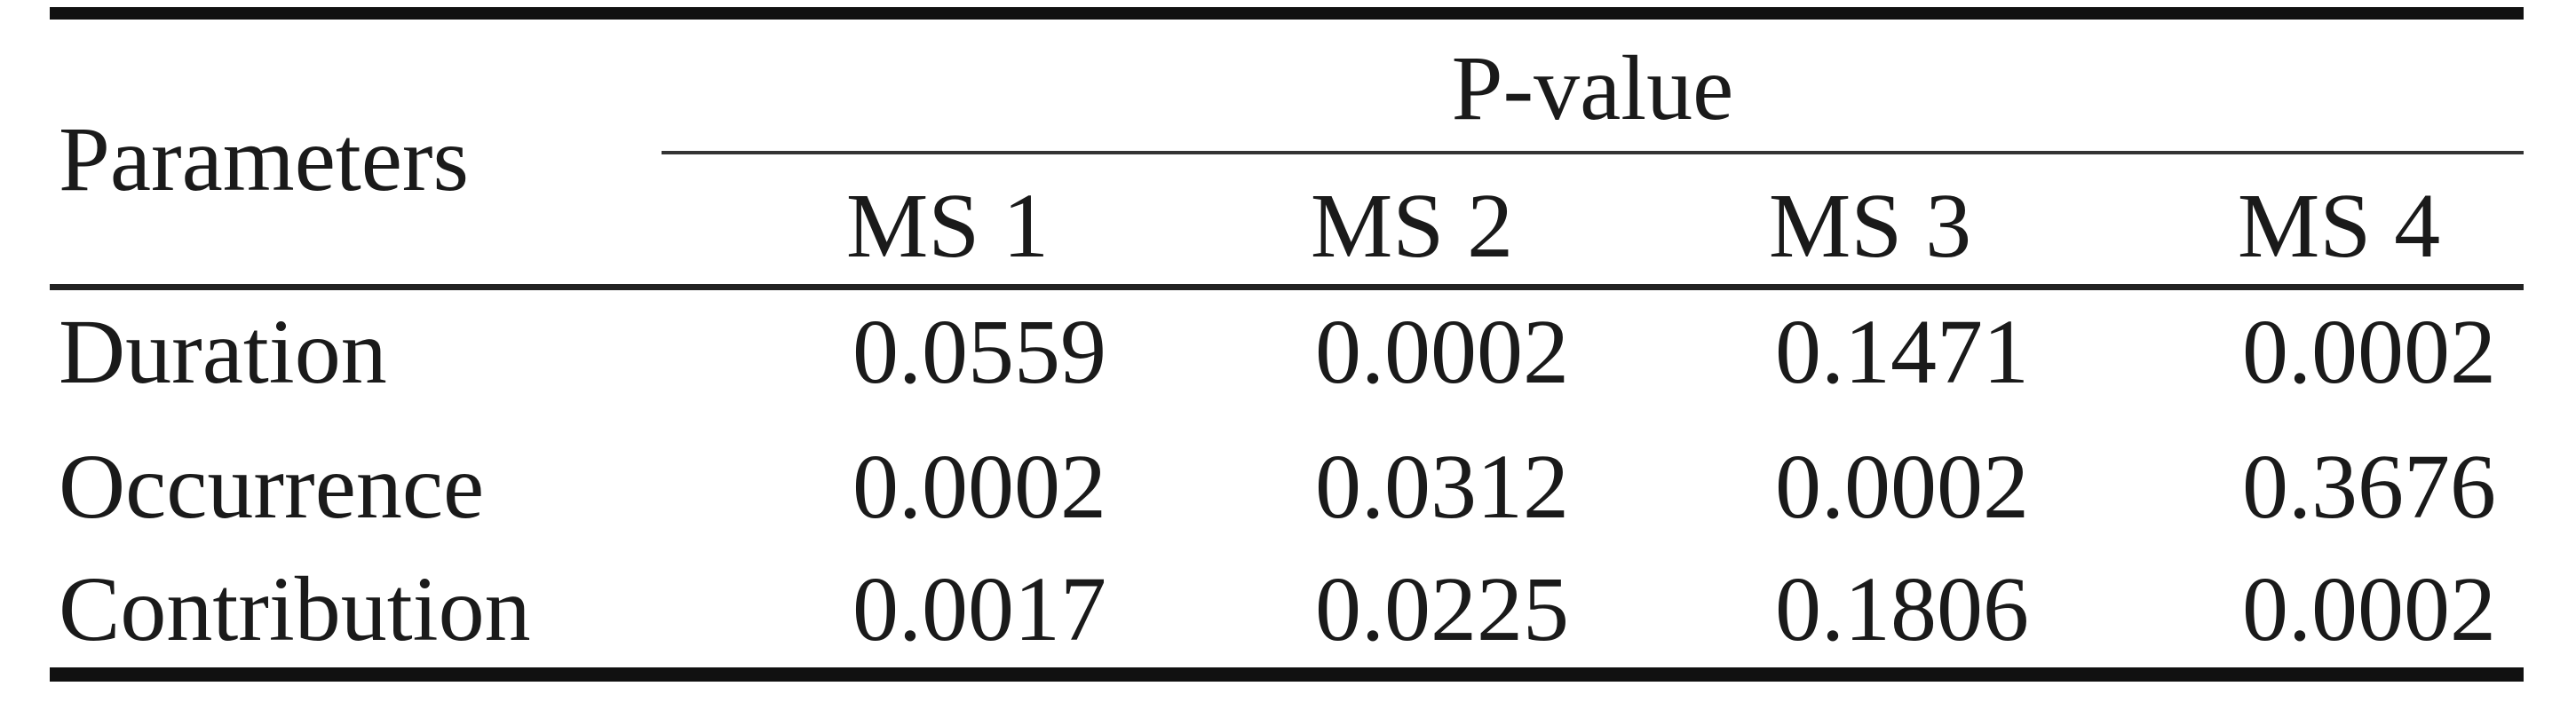 The height and width of the screenshot is (710, 2576). I want to click on table-cell: 0.0225, so click(1442, 609).